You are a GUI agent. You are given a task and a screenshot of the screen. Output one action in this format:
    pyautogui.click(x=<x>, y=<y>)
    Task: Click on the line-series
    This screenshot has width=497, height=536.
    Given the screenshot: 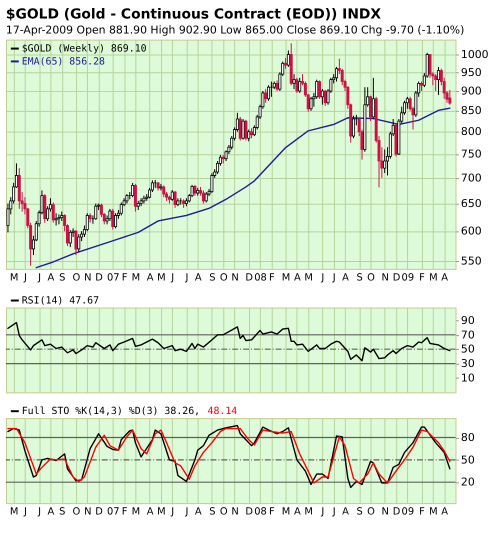 What is the action you would take?
    pyautogui.click(x=229, y=342)
    